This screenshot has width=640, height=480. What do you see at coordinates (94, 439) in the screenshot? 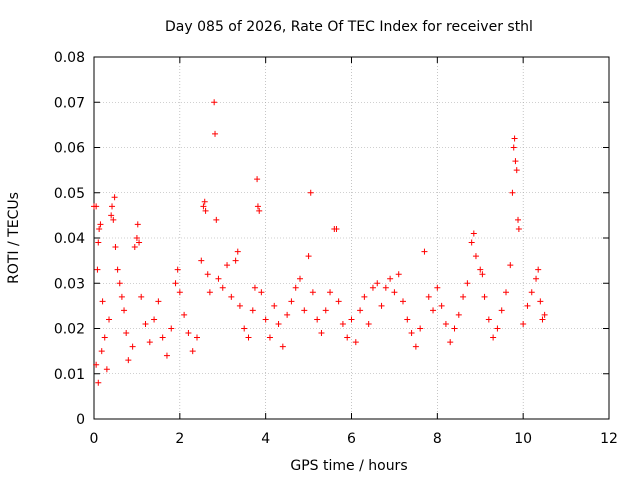
I see `x-tick-label: 0` at bounding box center [94, 439].